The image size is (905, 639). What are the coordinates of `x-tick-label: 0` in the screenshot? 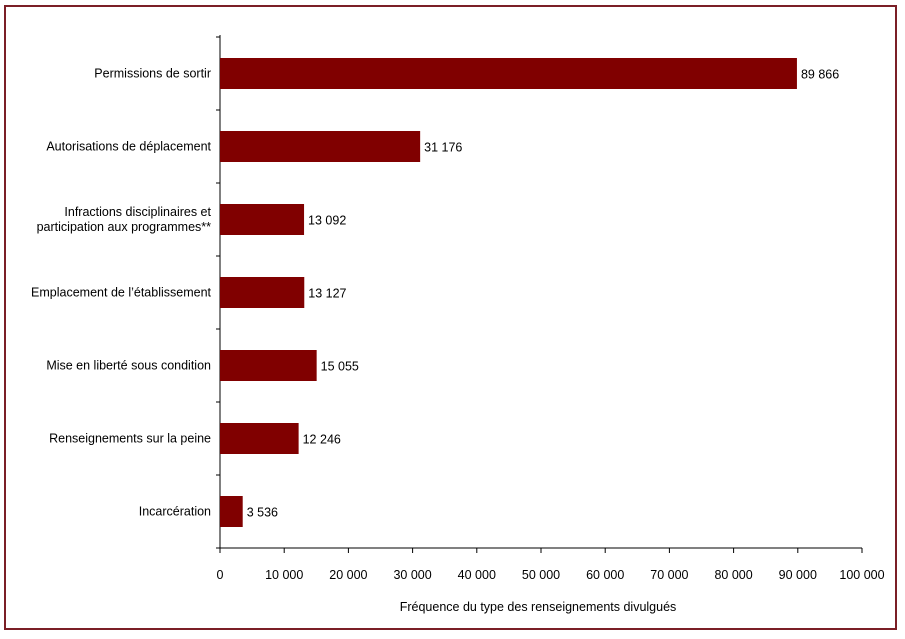 It's located at (220, 575).